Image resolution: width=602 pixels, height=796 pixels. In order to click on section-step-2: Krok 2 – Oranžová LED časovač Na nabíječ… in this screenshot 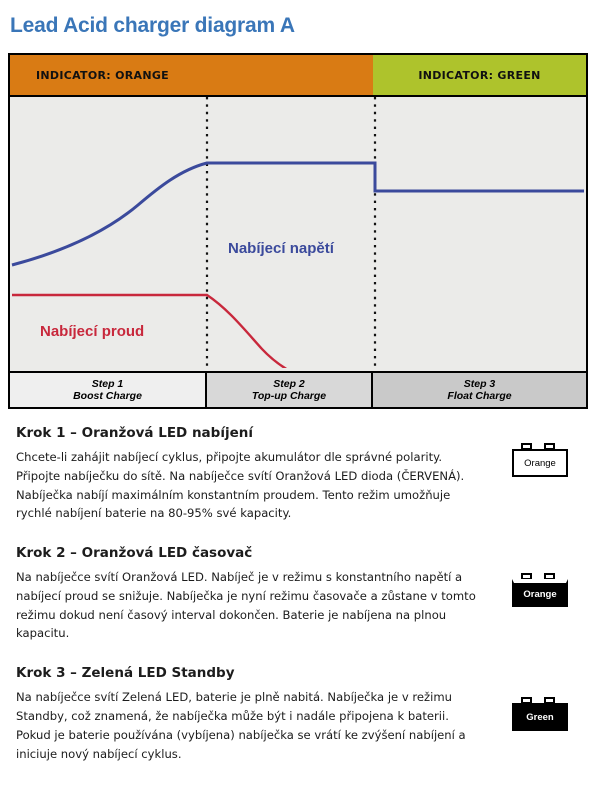, I will do `click(301, 594)`.